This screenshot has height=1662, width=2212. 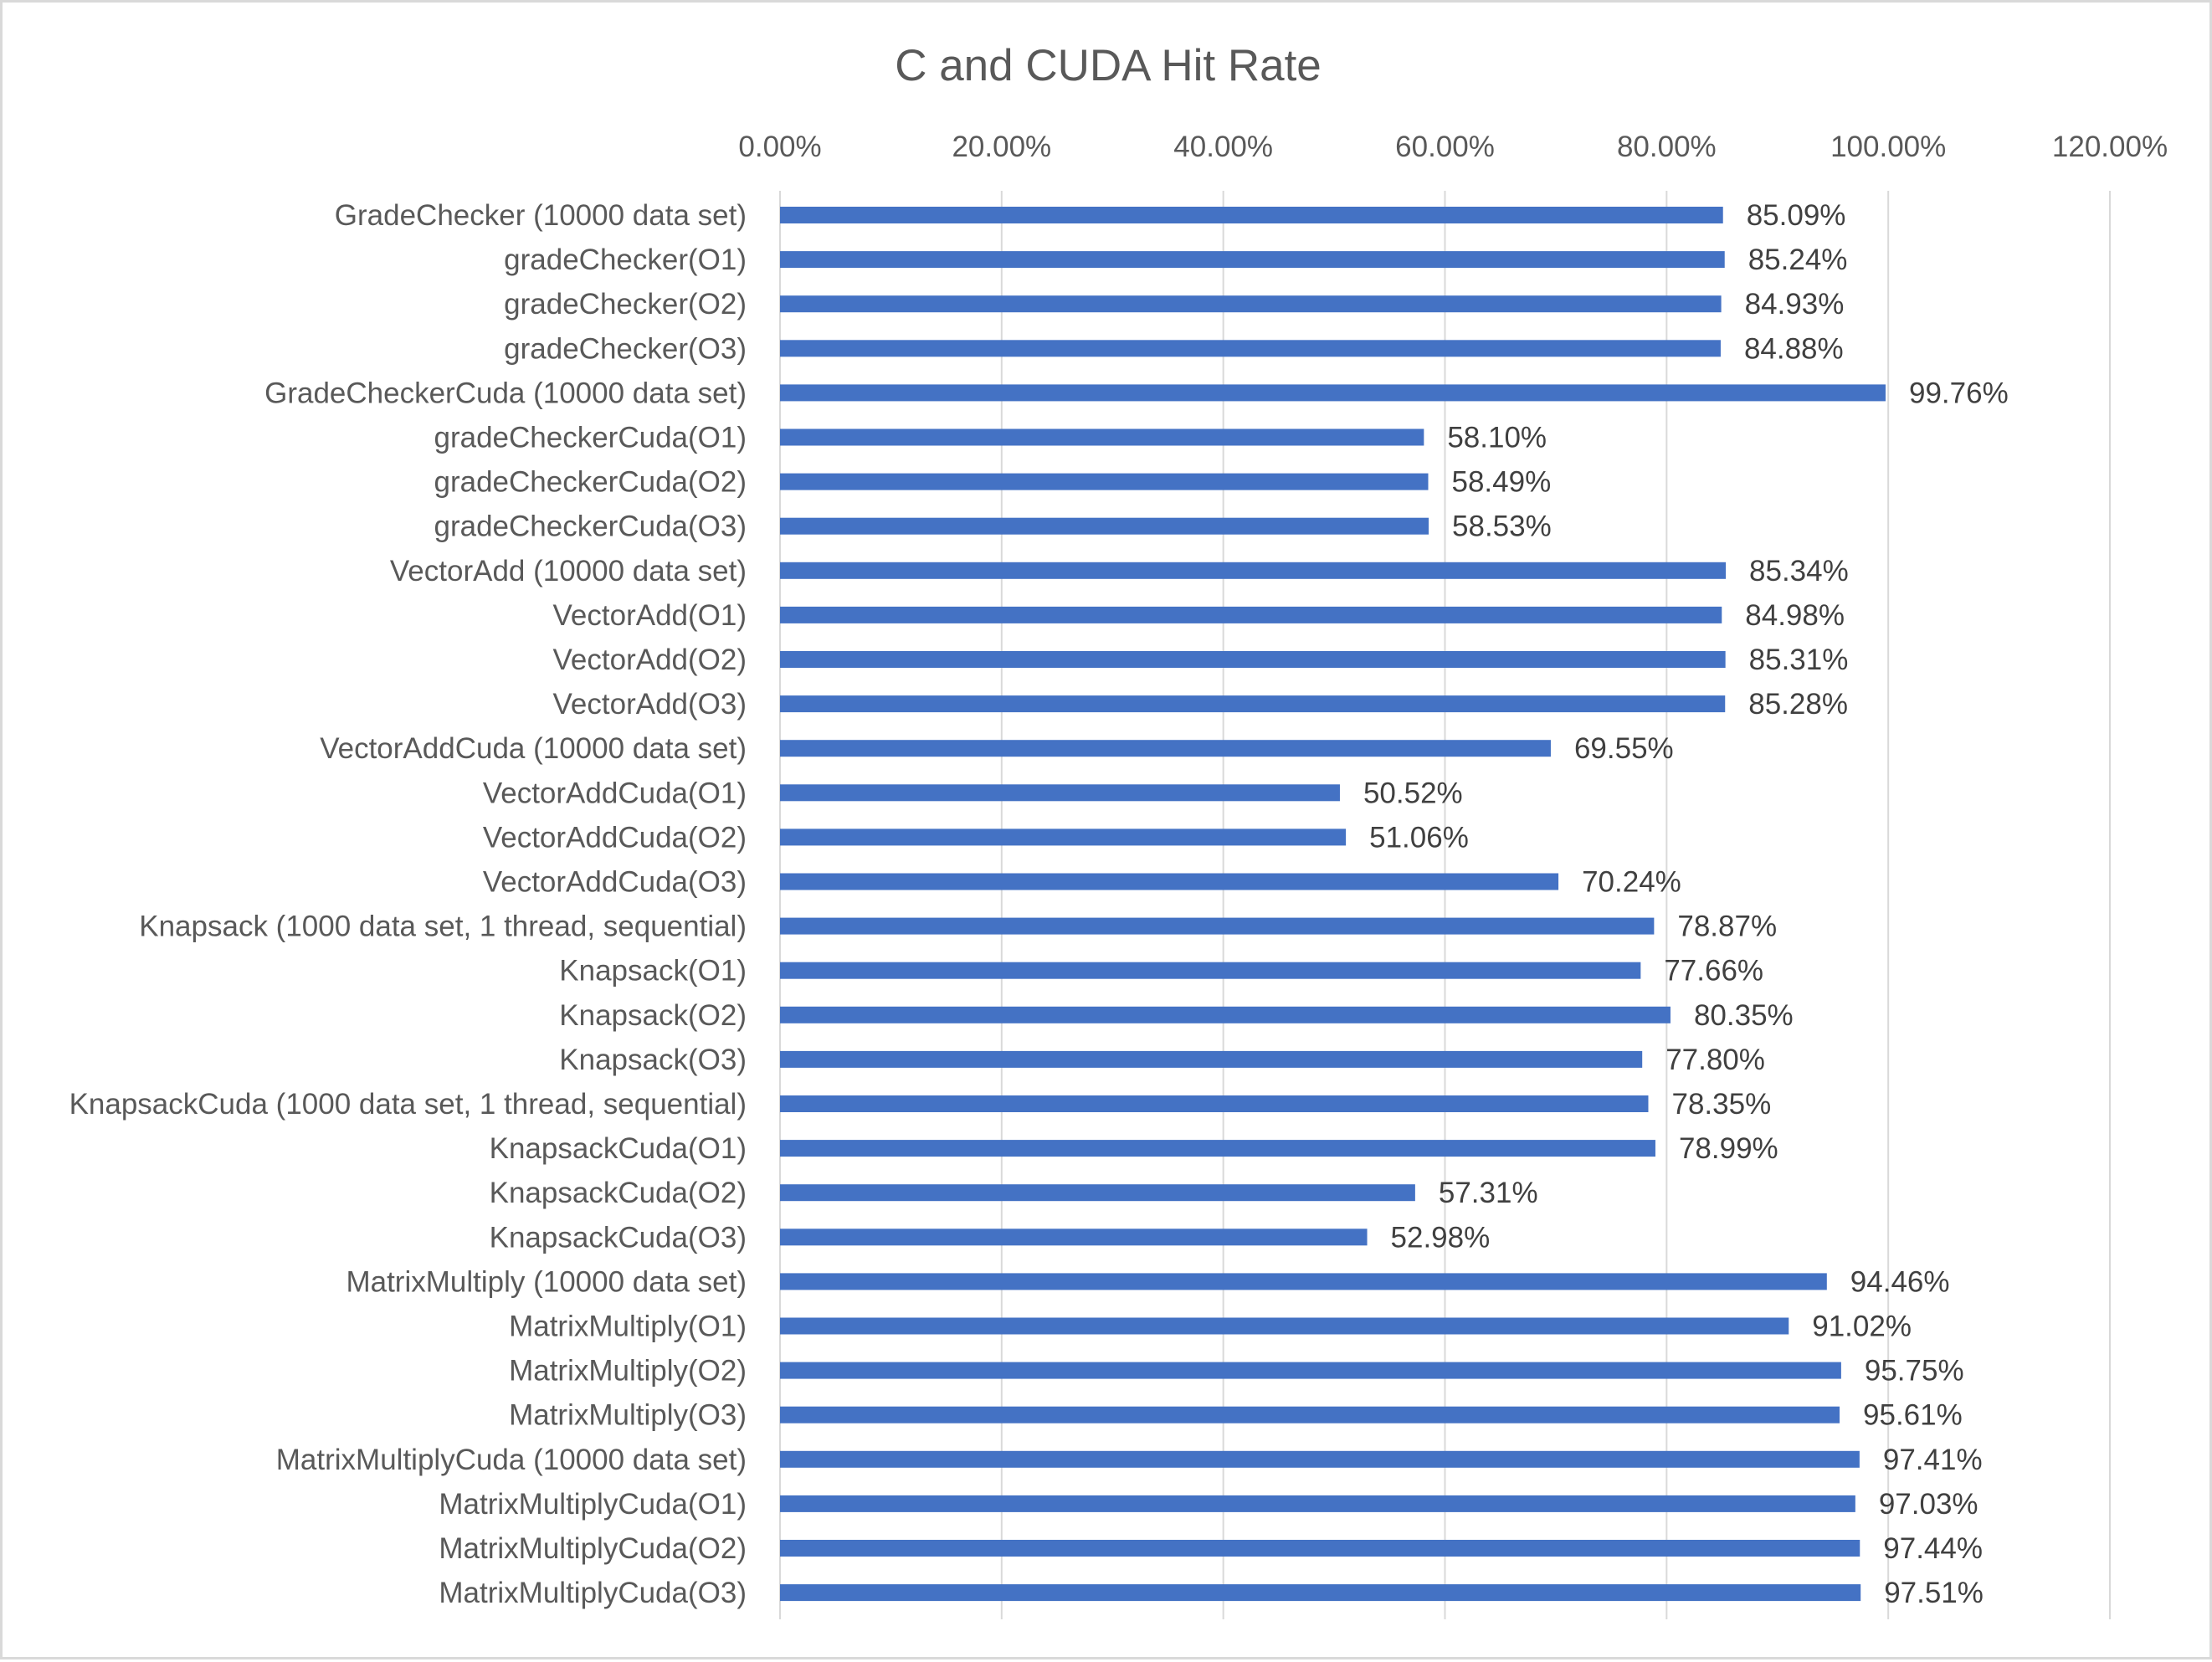 I want to click on data-label: 91.02%, so click(x=1862, y=1327).